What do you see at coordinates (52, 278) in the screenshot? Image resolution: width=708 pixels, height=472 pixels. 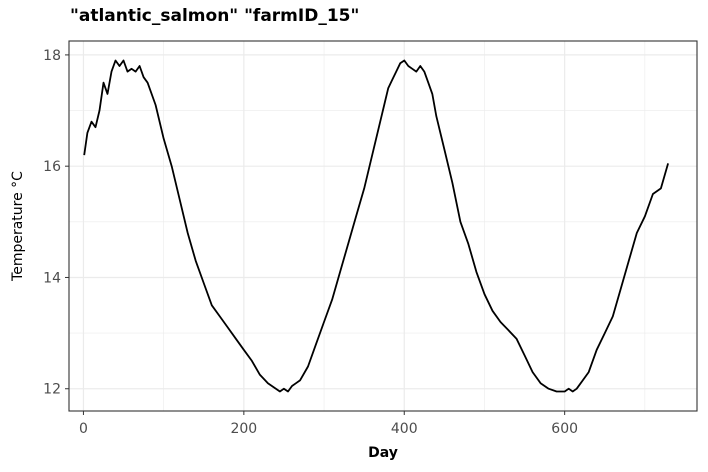 I see `y-tick-label: 14` at bounding box center [52, 278].